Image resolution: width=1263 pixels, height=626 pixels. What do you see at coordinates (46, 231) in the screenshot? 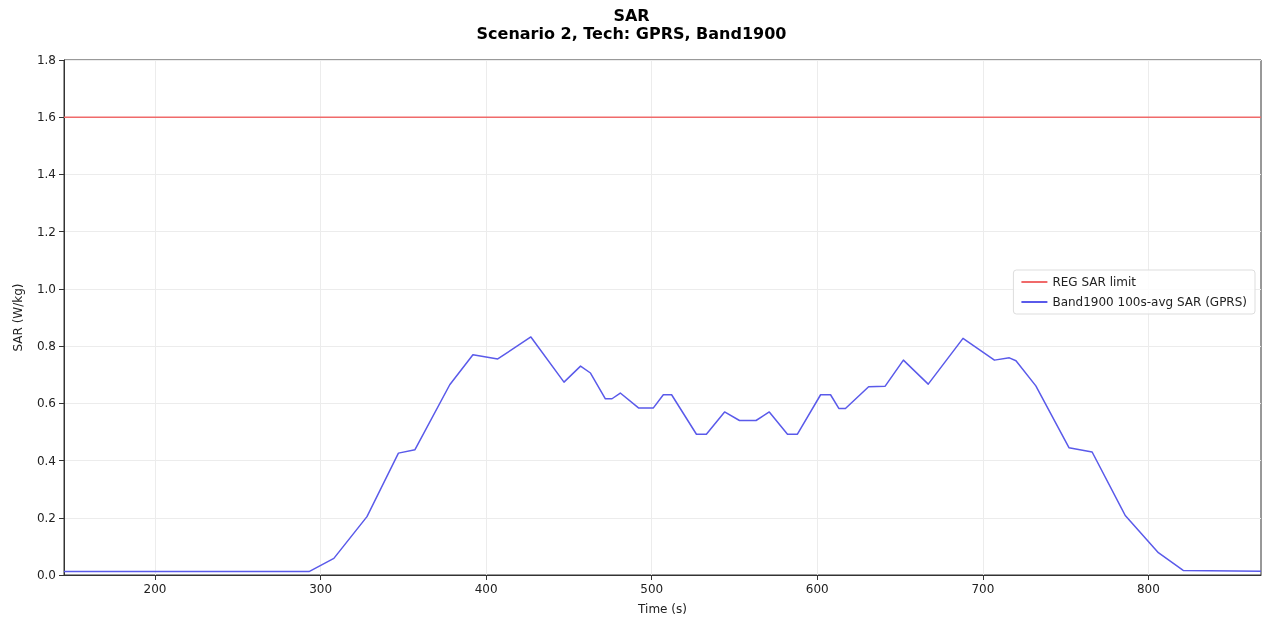
I see `y-tick-label: 1.2` at bounding box center [46, 231].